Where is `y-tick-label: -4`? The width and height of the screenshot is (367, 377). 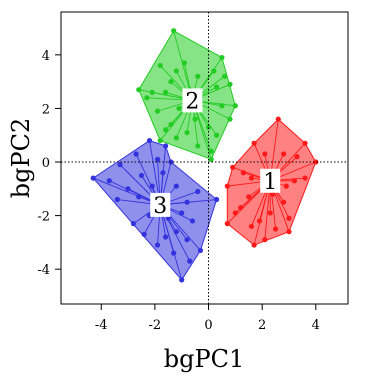 y-tick-label: -4 is located at coordinates (43, 270).